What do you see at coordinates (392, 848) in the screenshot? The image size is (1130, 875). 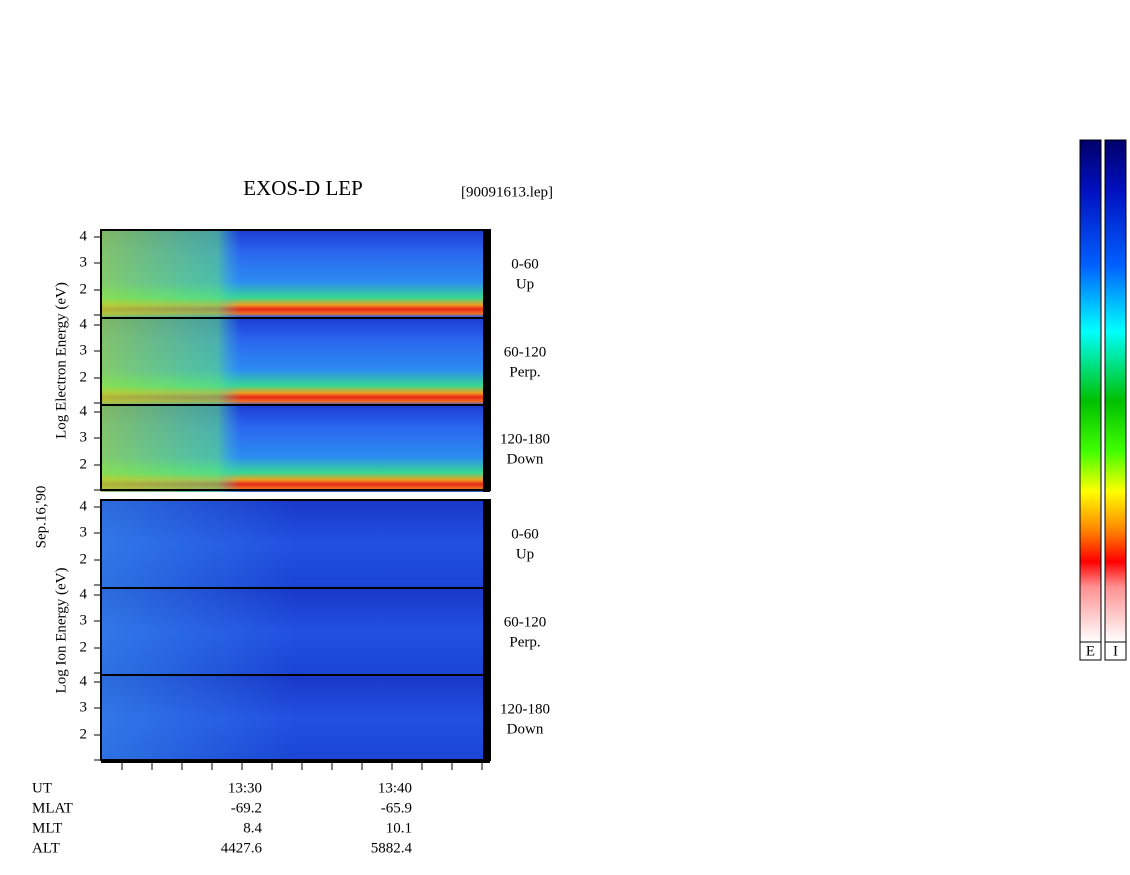 I see `row-value: 5882.4` at bounding box center [392, 848].